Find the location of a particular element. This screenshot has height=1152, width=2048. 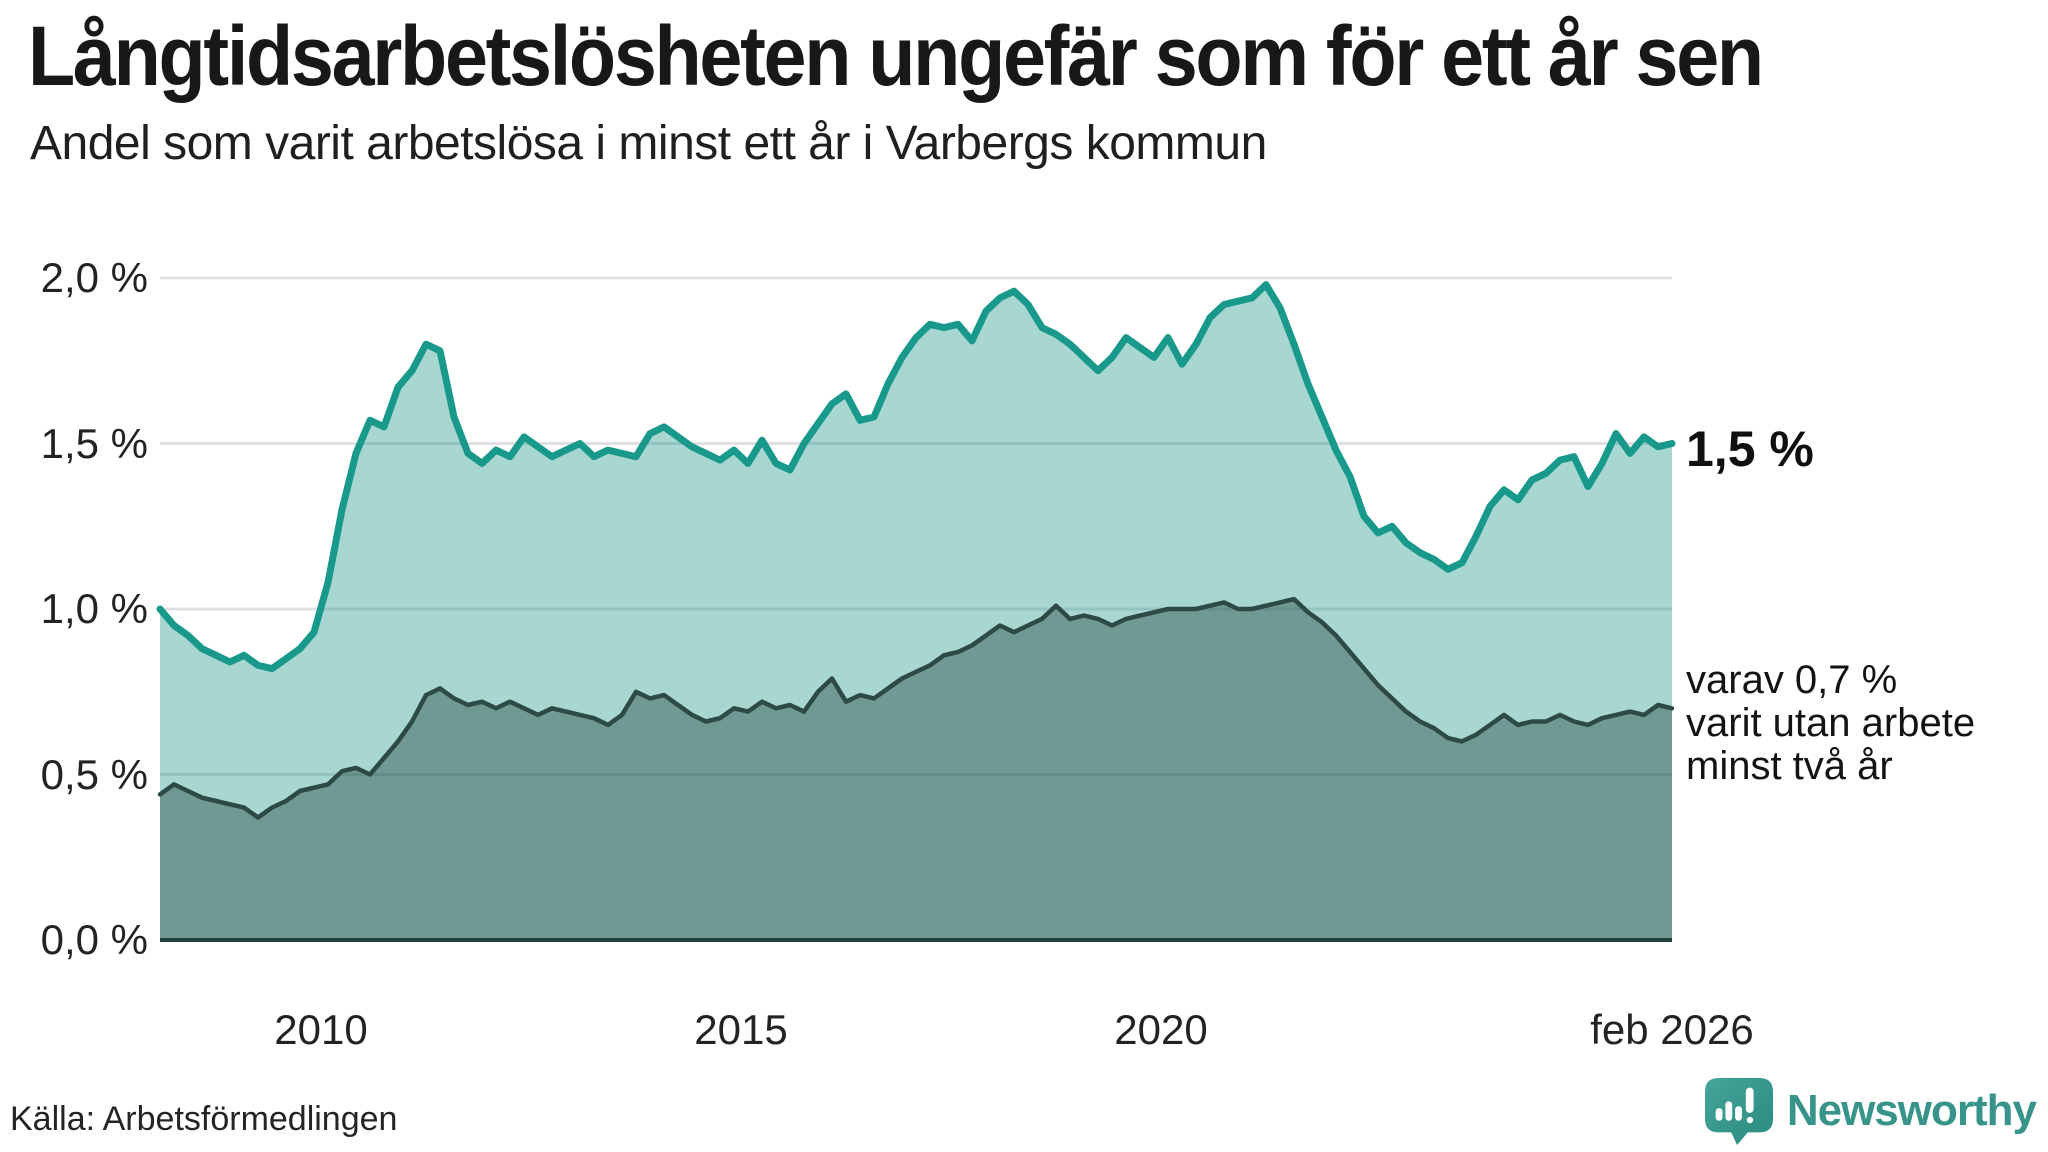

brand-logo: Newsworthy is located at coordinates (1870, 1111).